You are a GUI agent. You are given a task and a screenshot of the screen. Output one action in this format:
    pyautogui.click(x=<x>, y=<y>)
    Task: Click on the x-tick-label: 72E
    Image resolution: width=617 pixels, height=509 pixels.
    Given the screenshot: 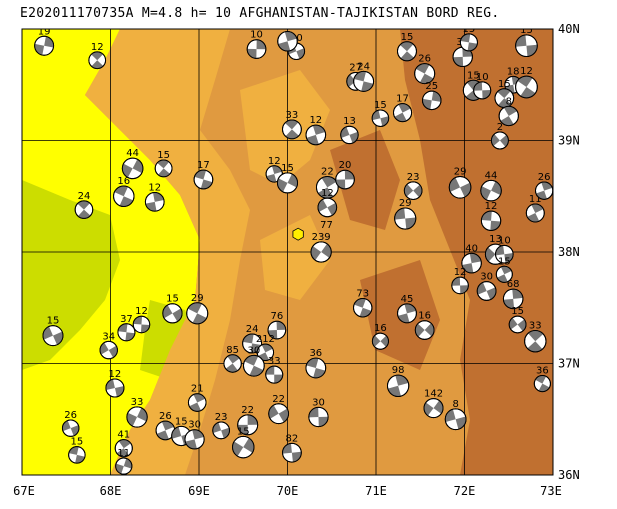 What is the action you would take?
    pyautogui.click(x=465, y=491)
    